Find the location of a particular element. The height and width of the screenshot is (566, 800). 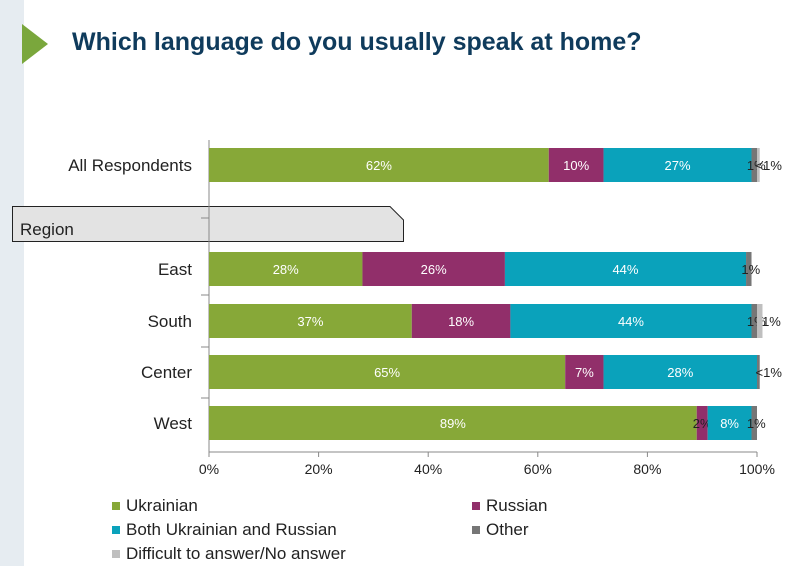

category-label: South is located at coordinates (170, 321).